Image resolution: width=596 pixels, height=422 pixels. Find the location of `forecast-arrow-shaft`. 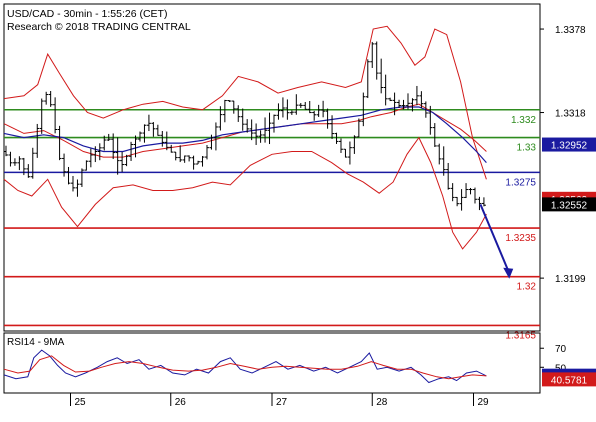

forecast-arrow-shaft is located at coordinates (494, 237).